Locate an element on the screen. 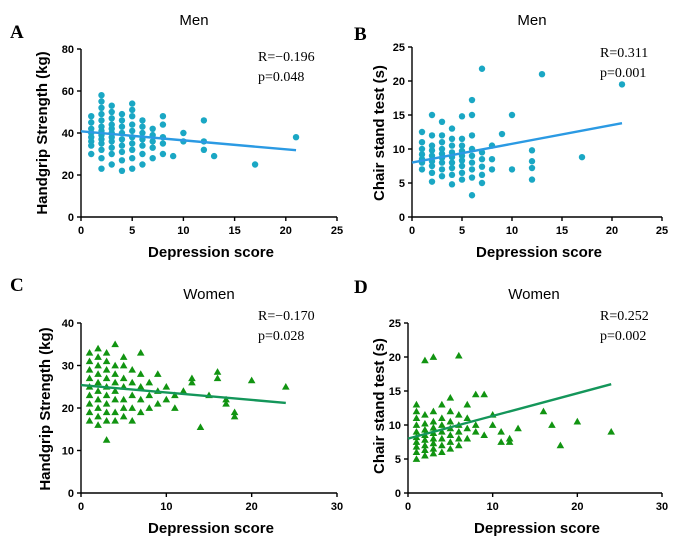  x-tick-label: 30 is located at coordinates (337, 507).